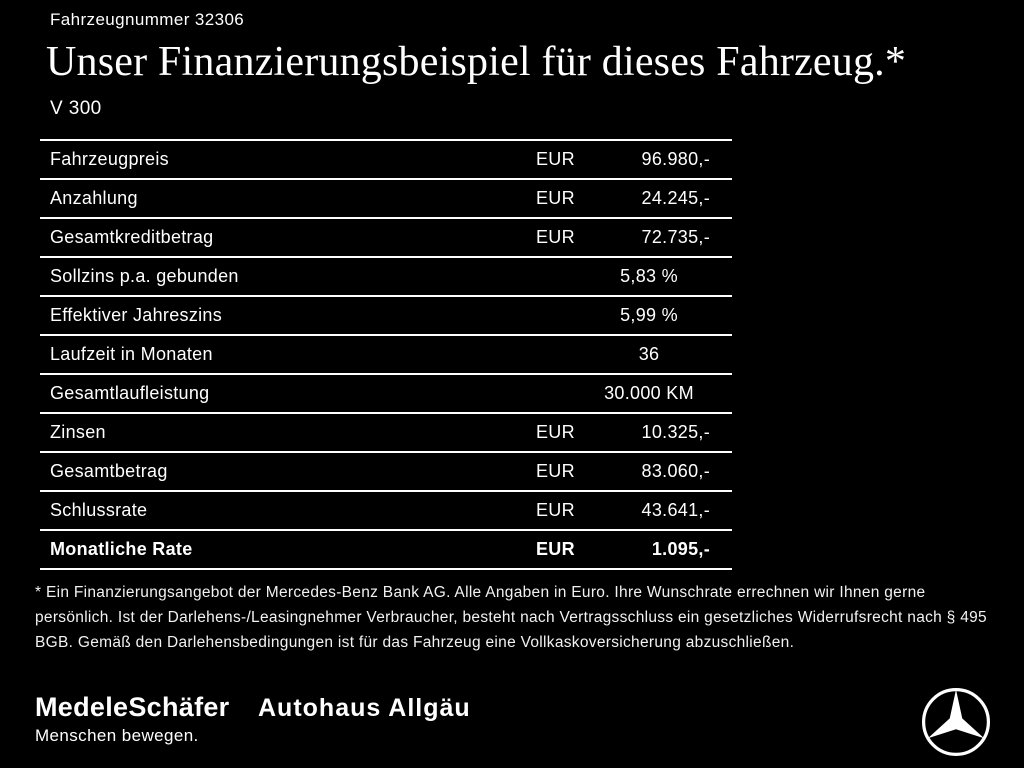 This screenshot has height=768, width=1024. What do you see at coordinates (147, 19) in the screenshot?
I see `vehicle-number: Fahrzeugnummer 32306` at bounding box center [147, 19].